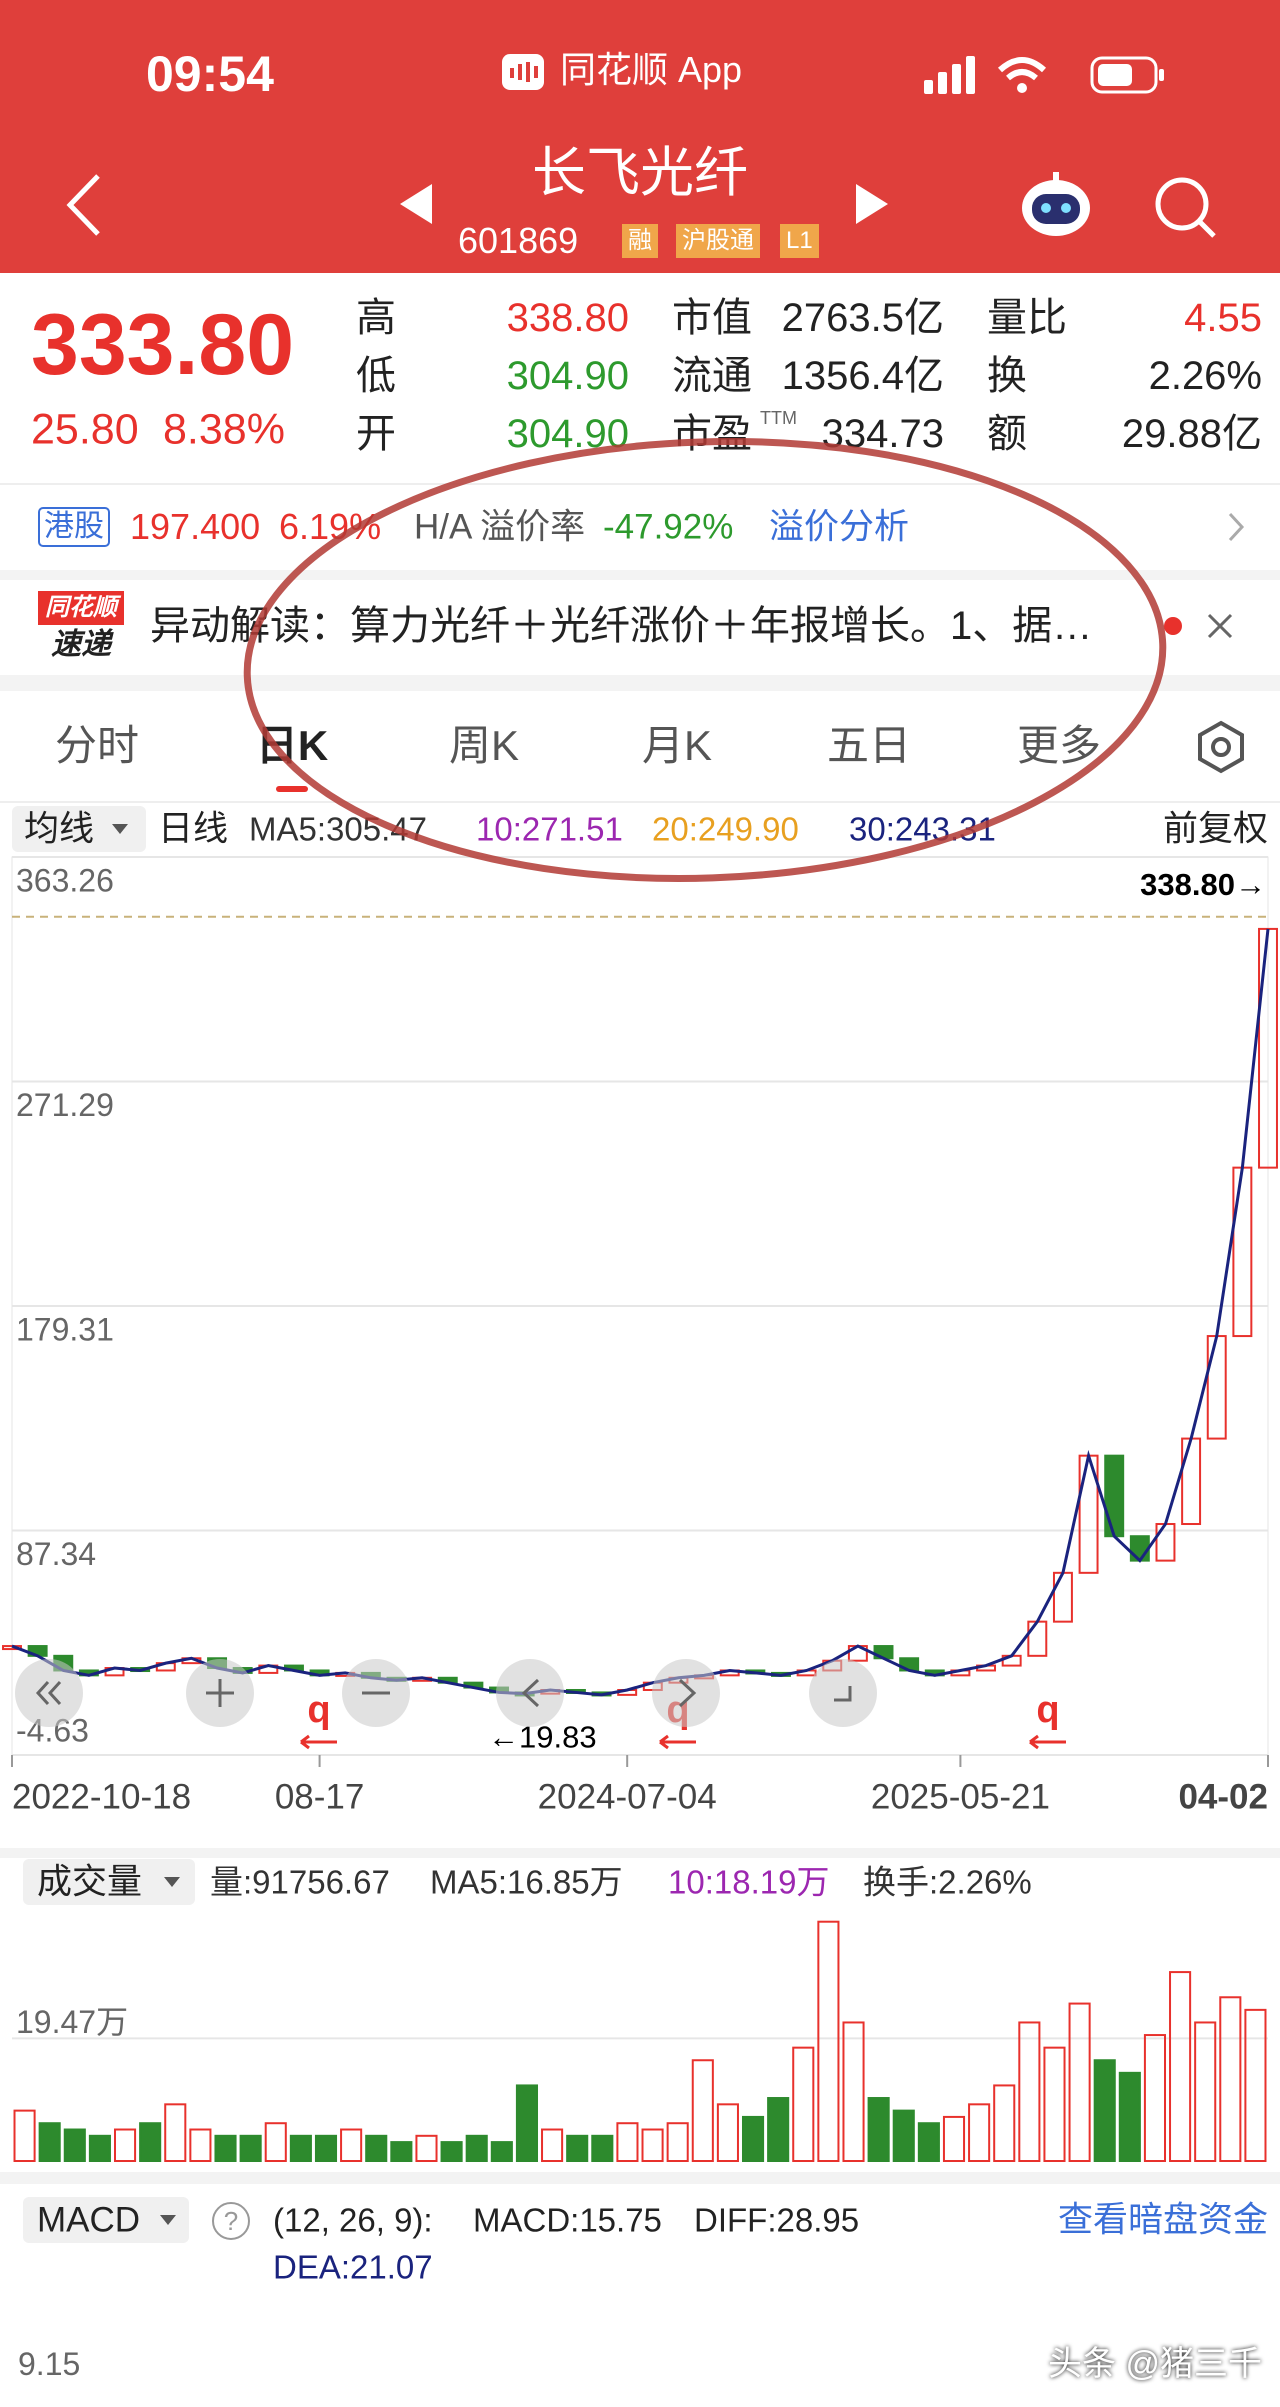 The height and width of the screenshot is (2407, 1280). I want to click on adjust-mode: 前复权, so click(1215, 829).